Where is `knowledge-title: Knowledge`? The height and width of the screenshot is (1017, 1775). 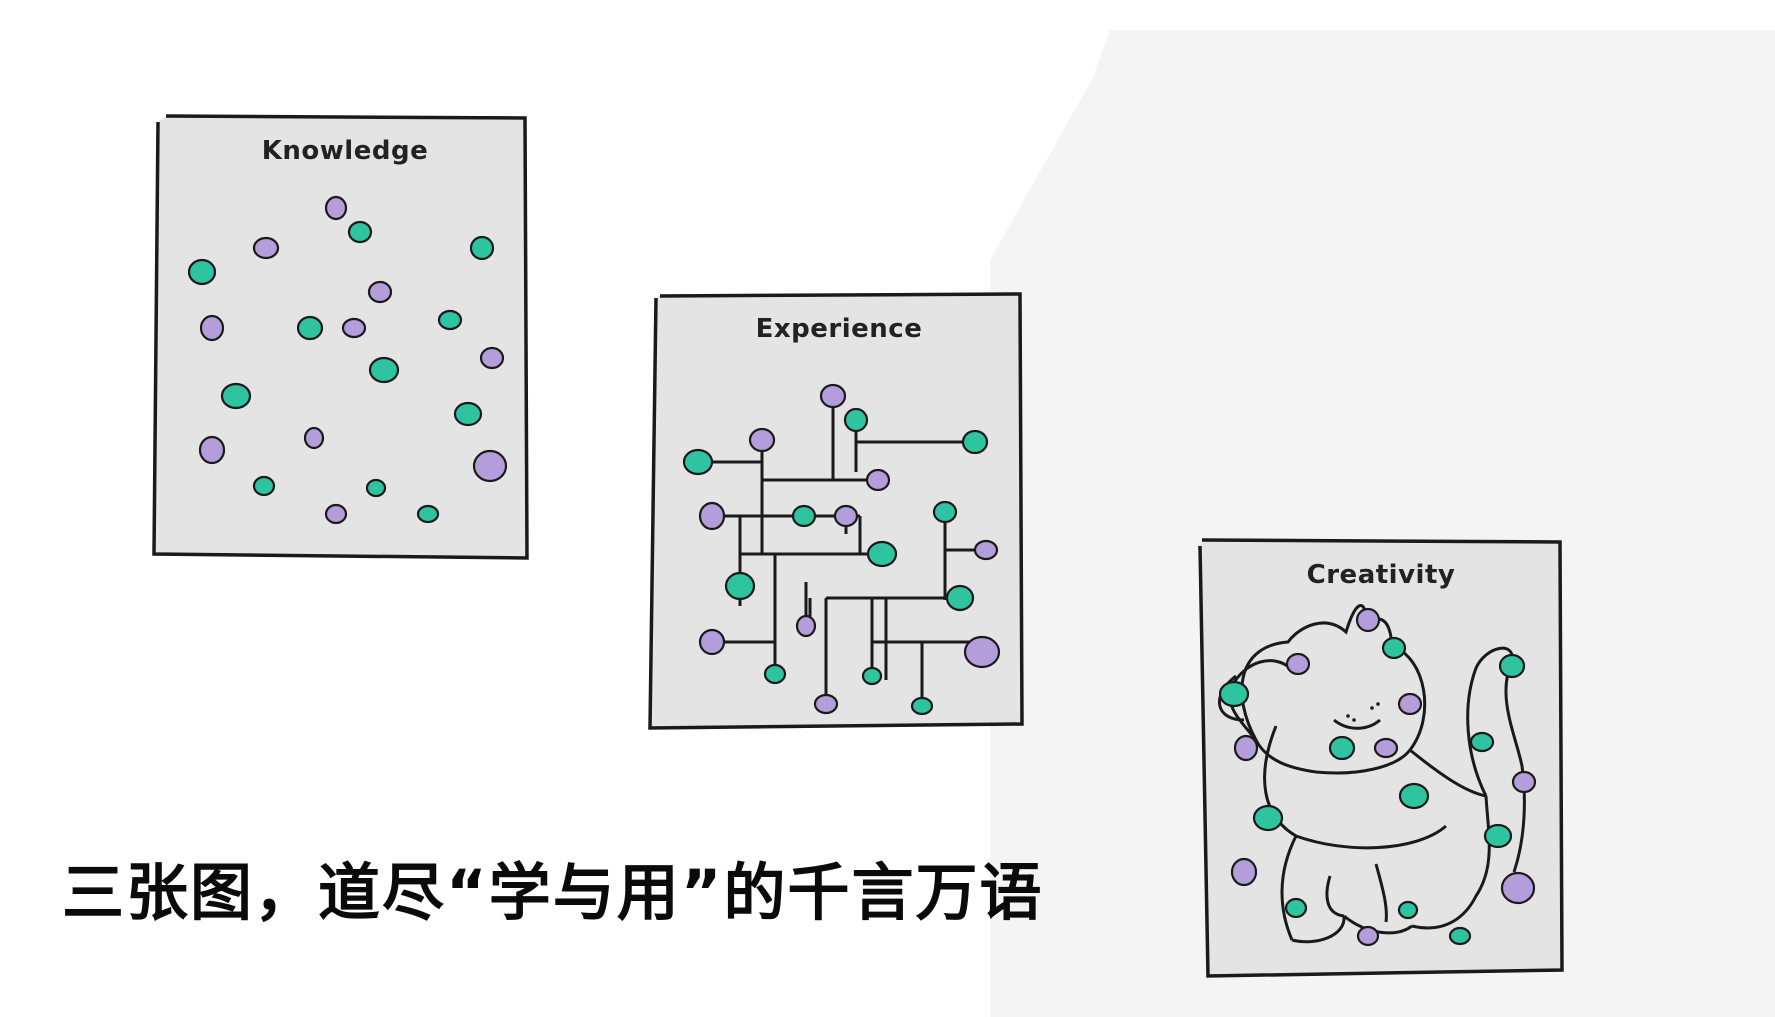
knowledge-title: Knowledge is located at coordinates (345, 151).